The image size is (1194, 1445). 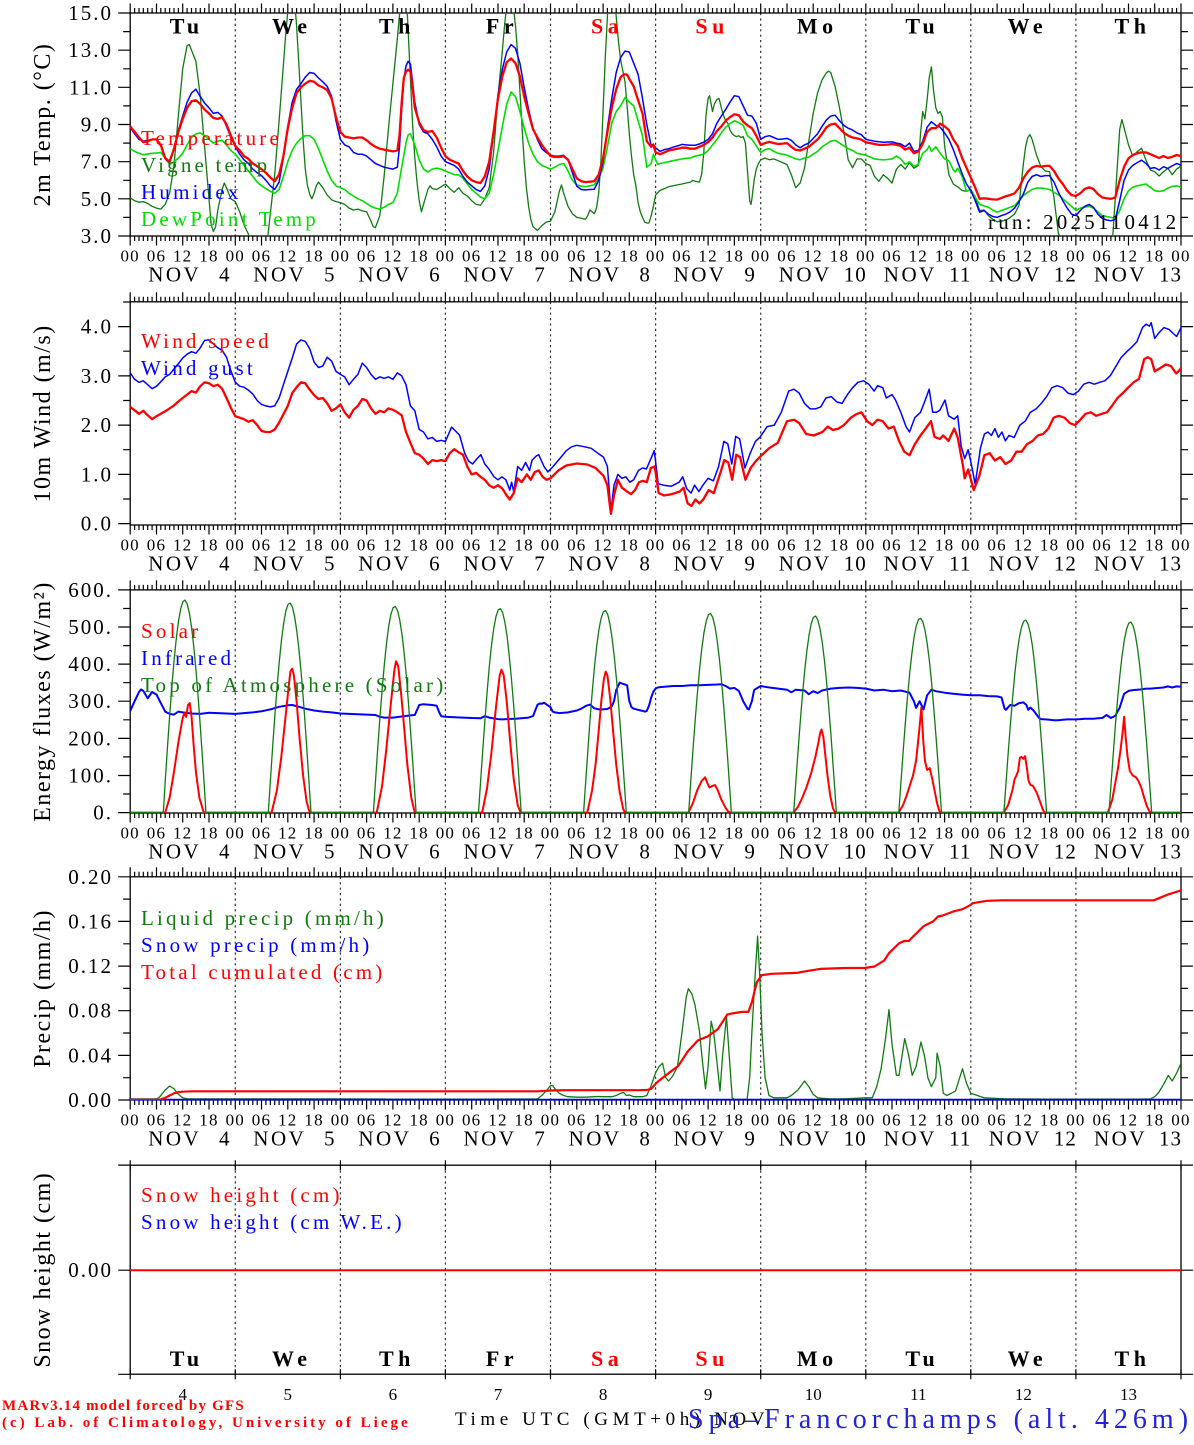 What do you see at coordinates (90, 50) in the screenshot?
I see `svg-text: 13.0` at bounding box center [90, 50].